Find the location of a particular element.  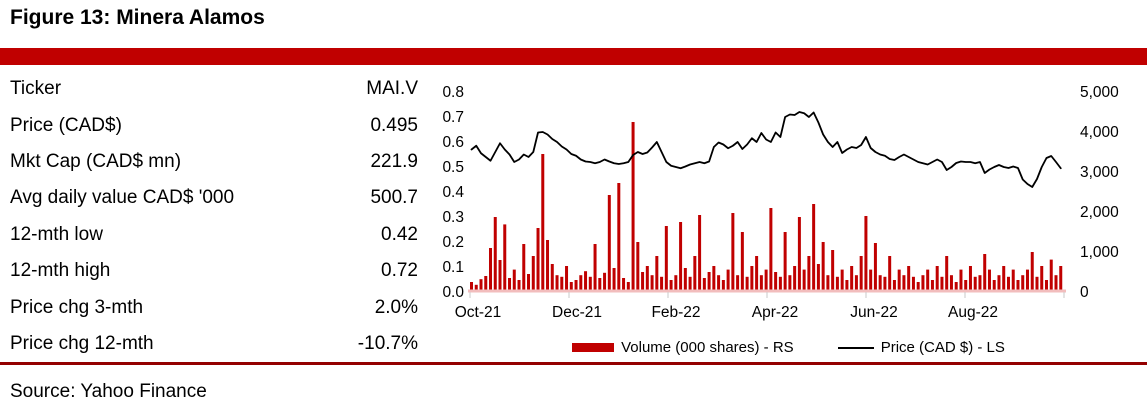

row-label: Price chg 3-mth is located at coordinates (77, 307).